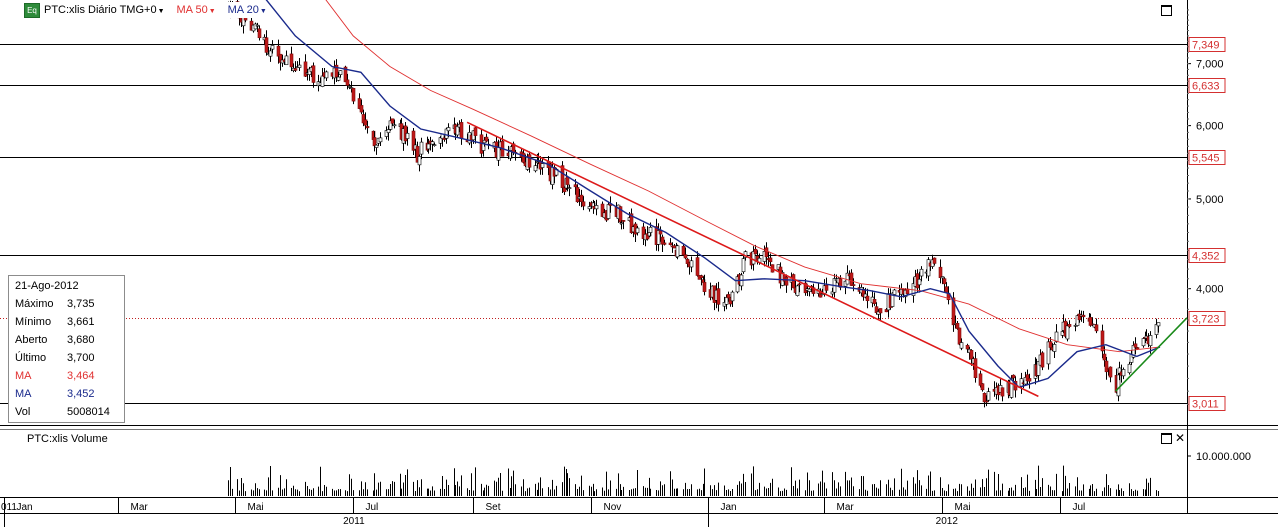 This screenshot has height=530, width=1278. I want to click on level-label: 6,633, so click(1206, 87).